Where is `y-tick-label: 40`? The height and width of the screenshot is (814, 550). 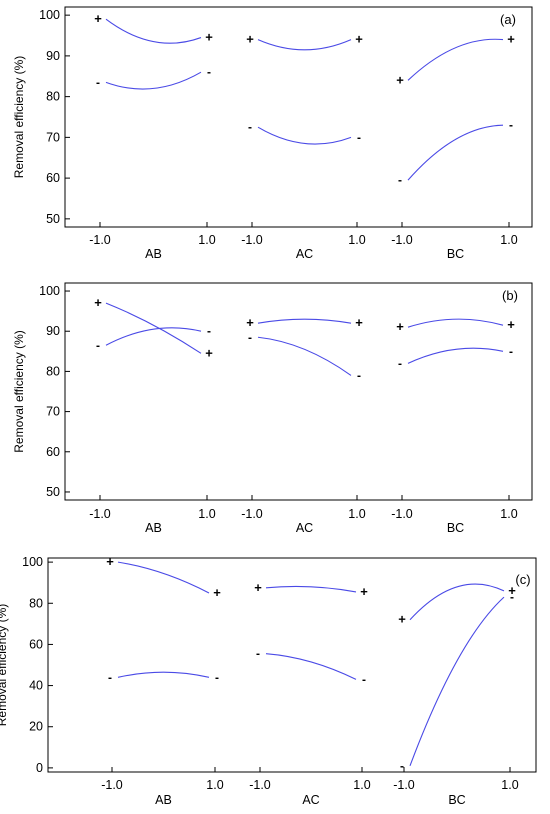 y-tick-label: 40 is located at coordinates (36, 686).